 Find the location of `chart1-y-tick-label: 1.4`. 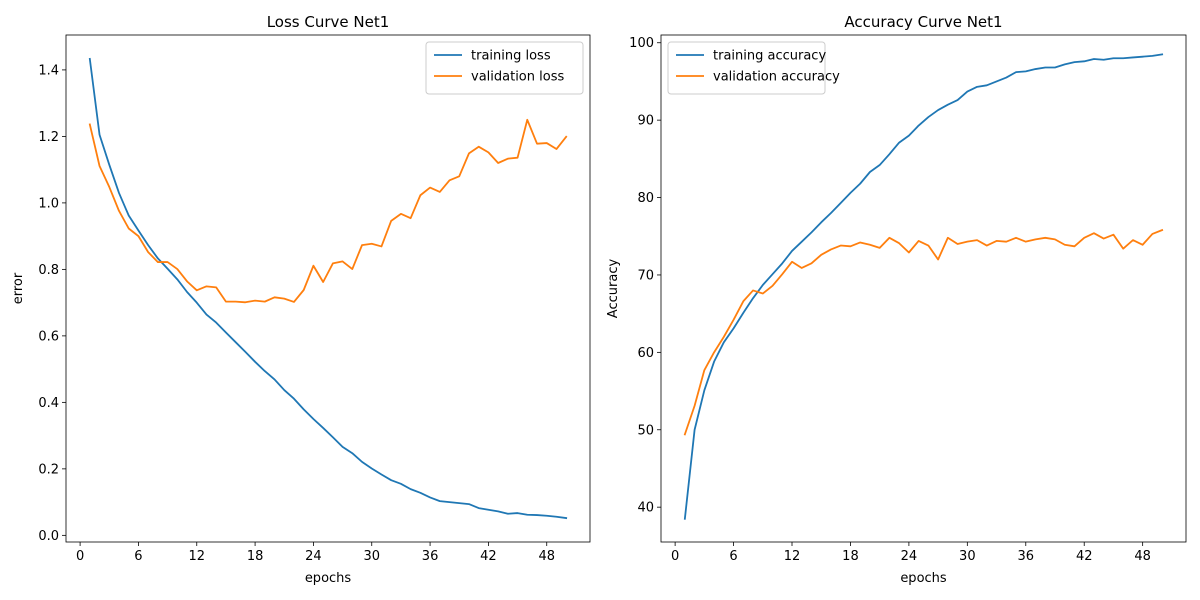

chart1-y-tick-label: 1.4 is located at coordinates (48, 70).